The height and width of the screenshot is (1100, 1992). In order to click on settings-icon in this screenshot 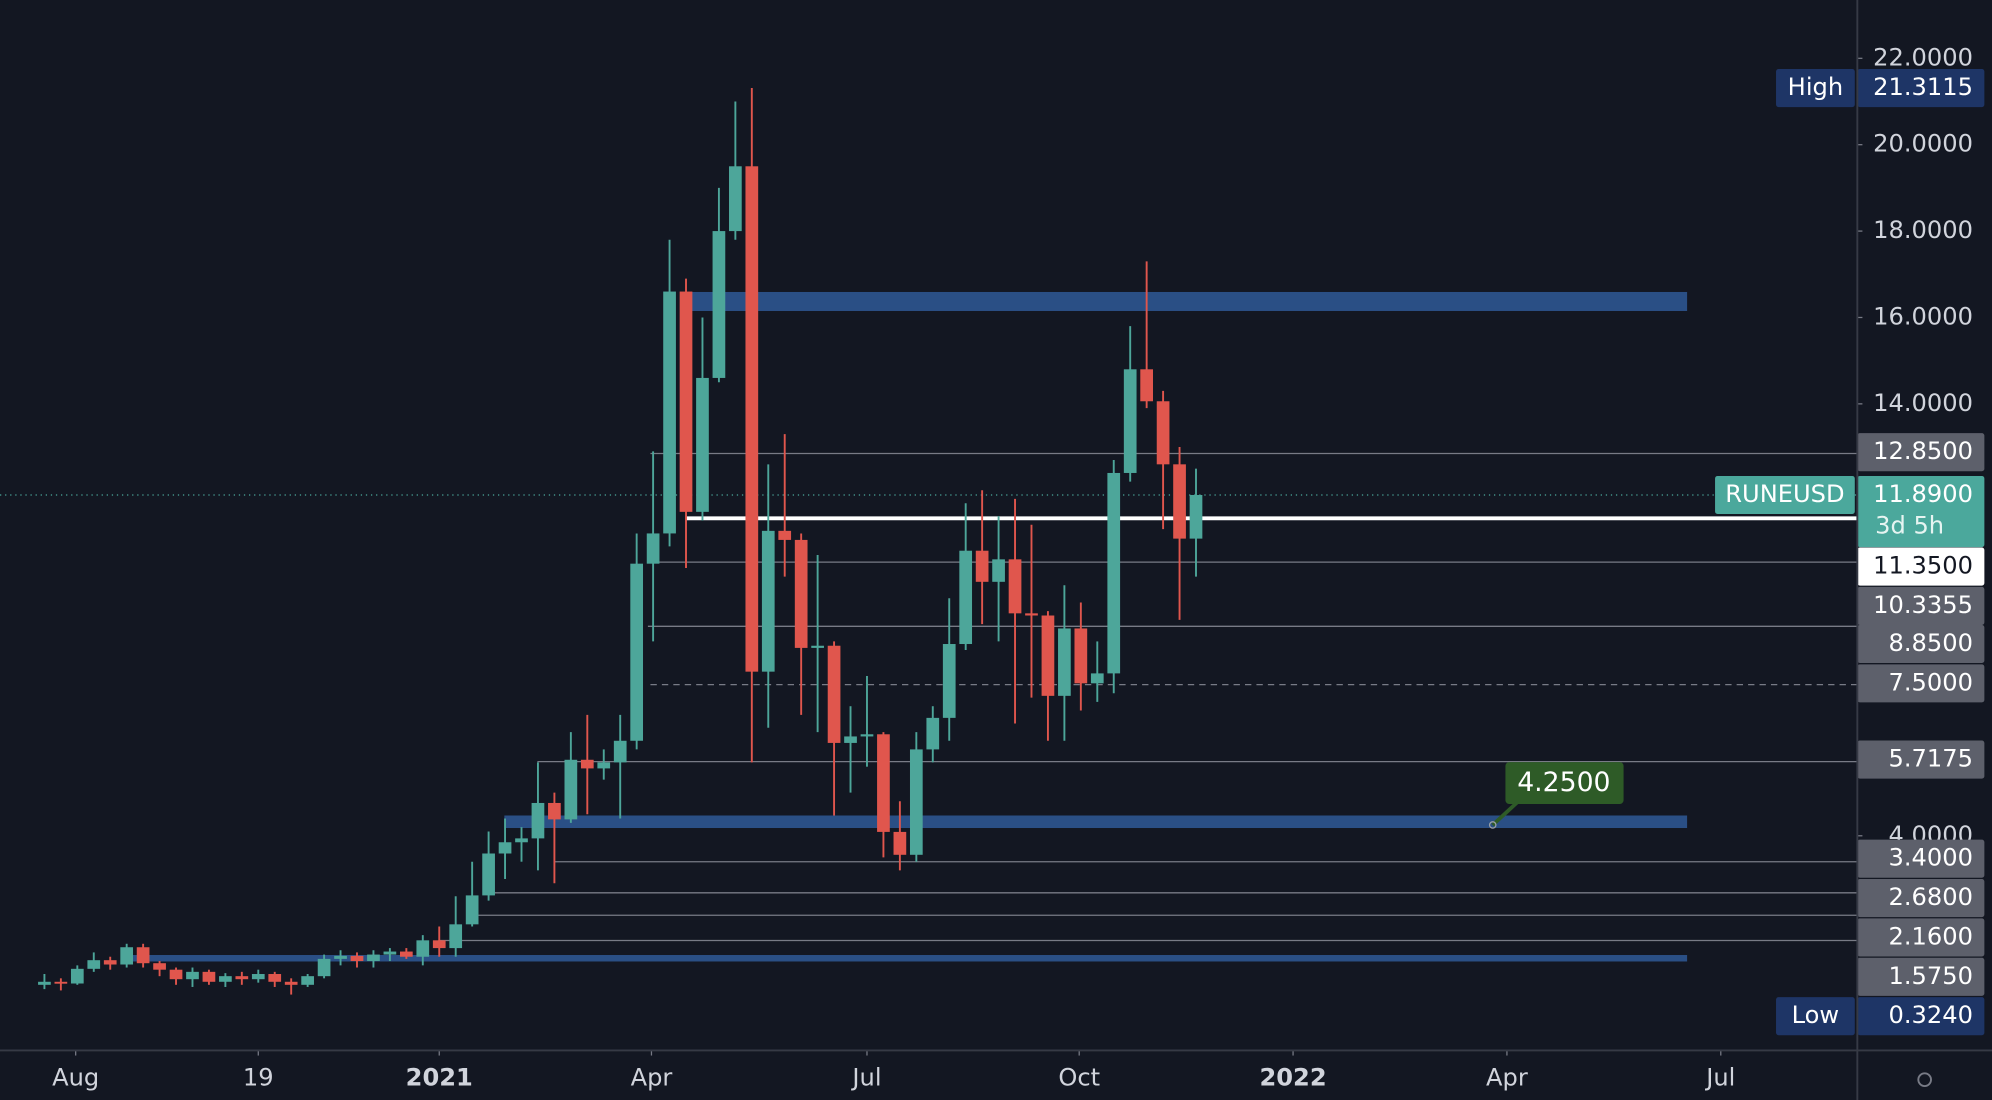, I will do `click(1924, 1079)`.